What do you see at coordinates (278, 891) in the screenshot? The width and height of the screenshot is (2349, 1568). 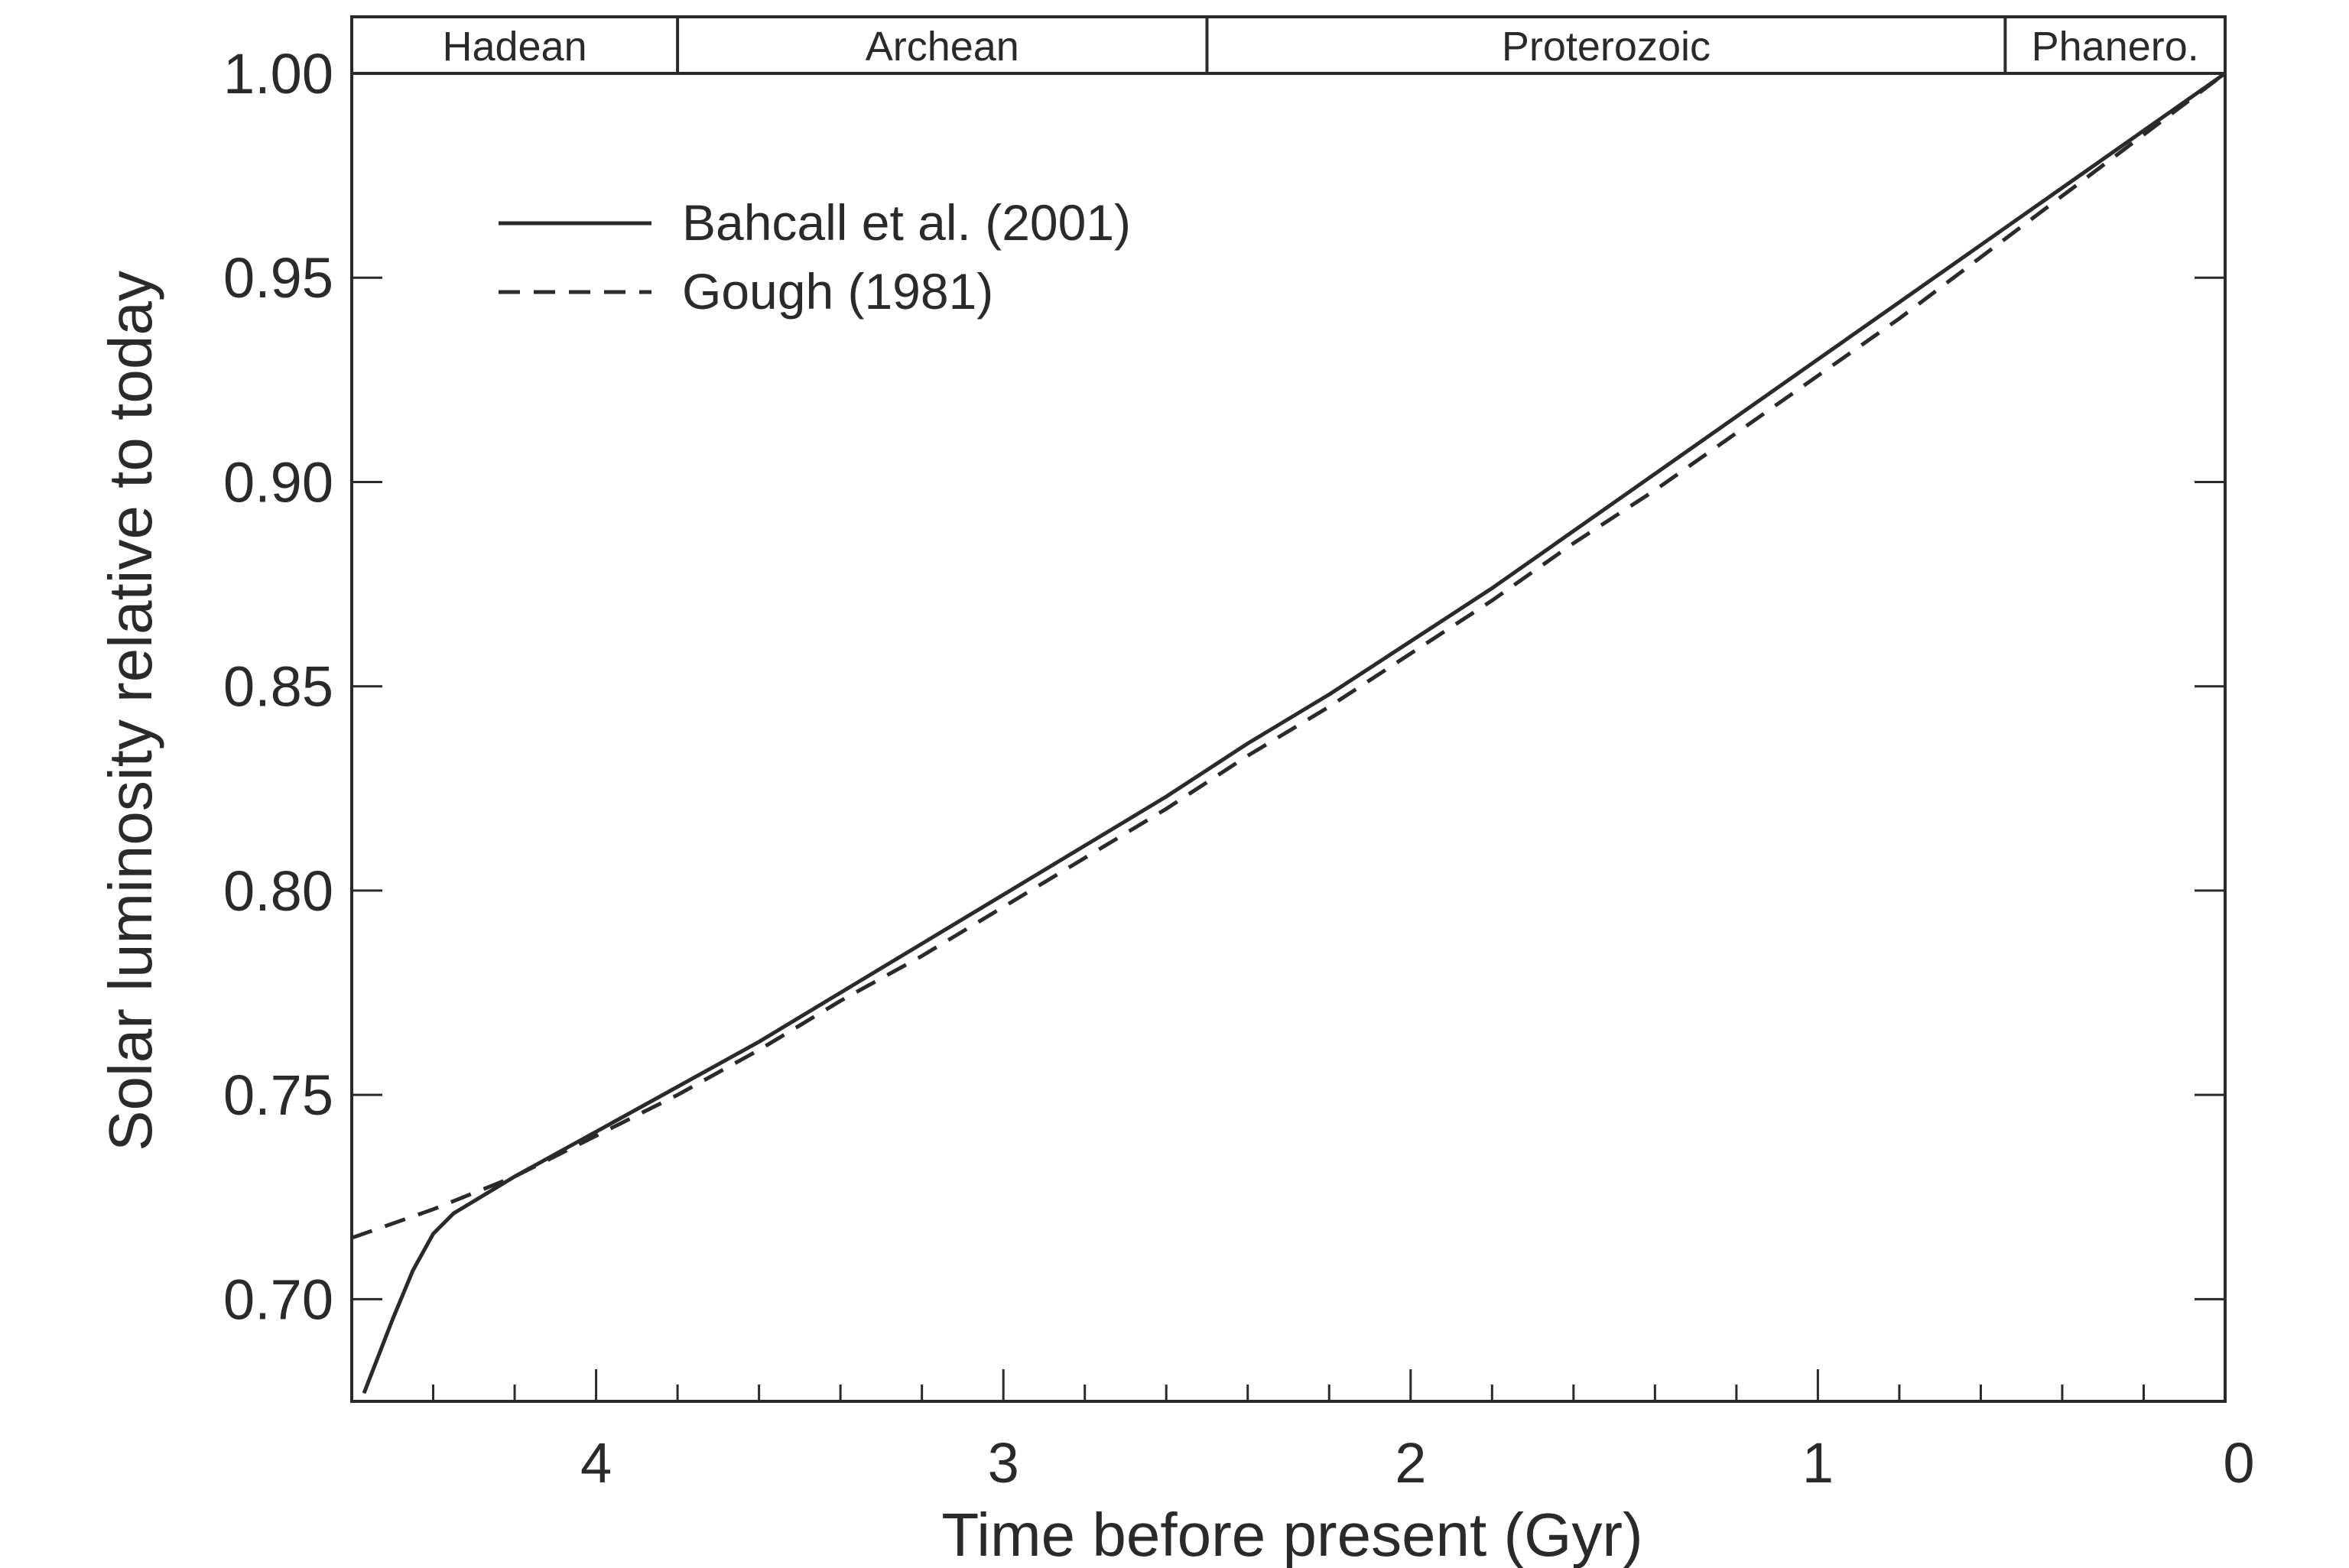 I see `y-tick-label: 0.80` at bounding box center [278, 891].